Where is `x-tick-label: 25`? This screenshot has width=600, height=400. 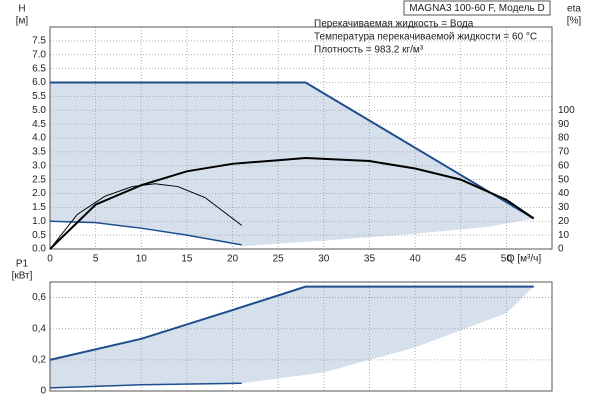 x-tick-label: 25 is located at coordinates (279, 259).